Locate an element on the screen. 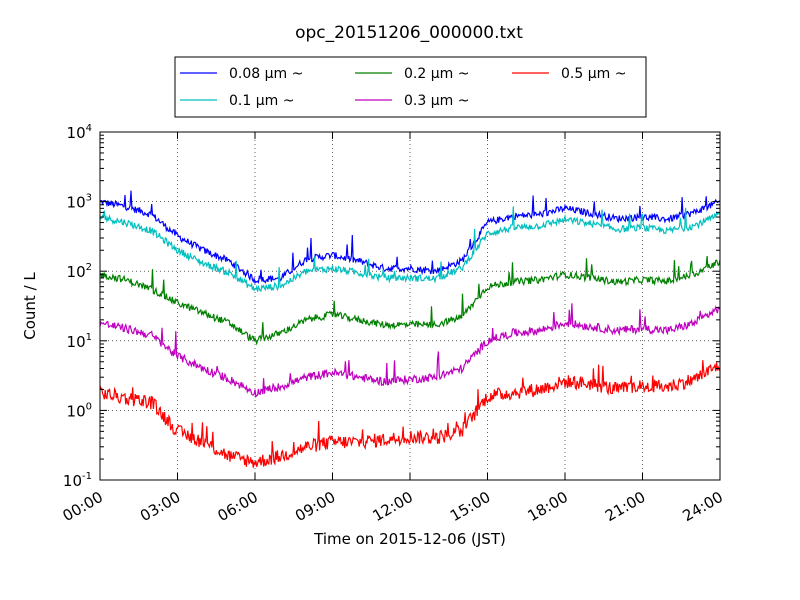 Image resolution: width=800 pixels, height=600 pixels. x-axis-label: Time on 2015-12-06 (JST) is located at coordinates (409, 539).